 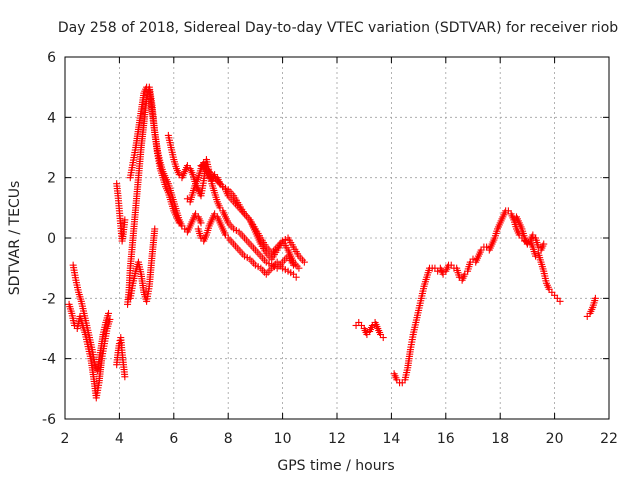 I want to click on x-tick-label: 6, so click(x=173, y=439).